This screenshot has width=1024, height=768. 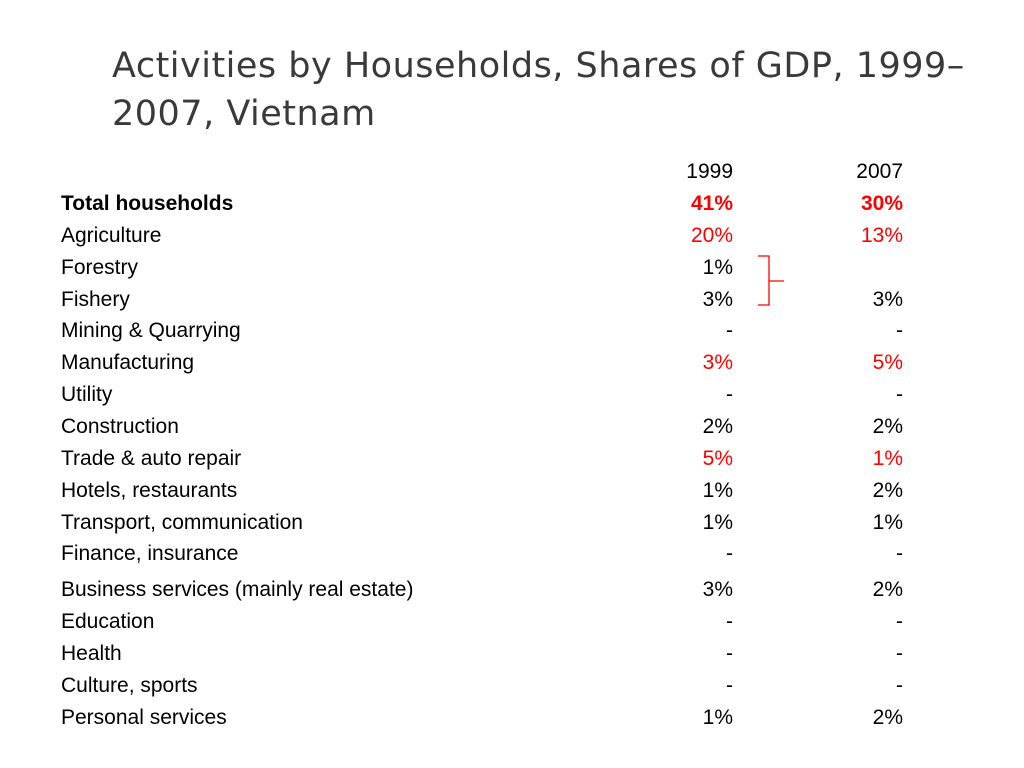 I want to click on column-header-2007: 2007, so click(x=879, y=171).